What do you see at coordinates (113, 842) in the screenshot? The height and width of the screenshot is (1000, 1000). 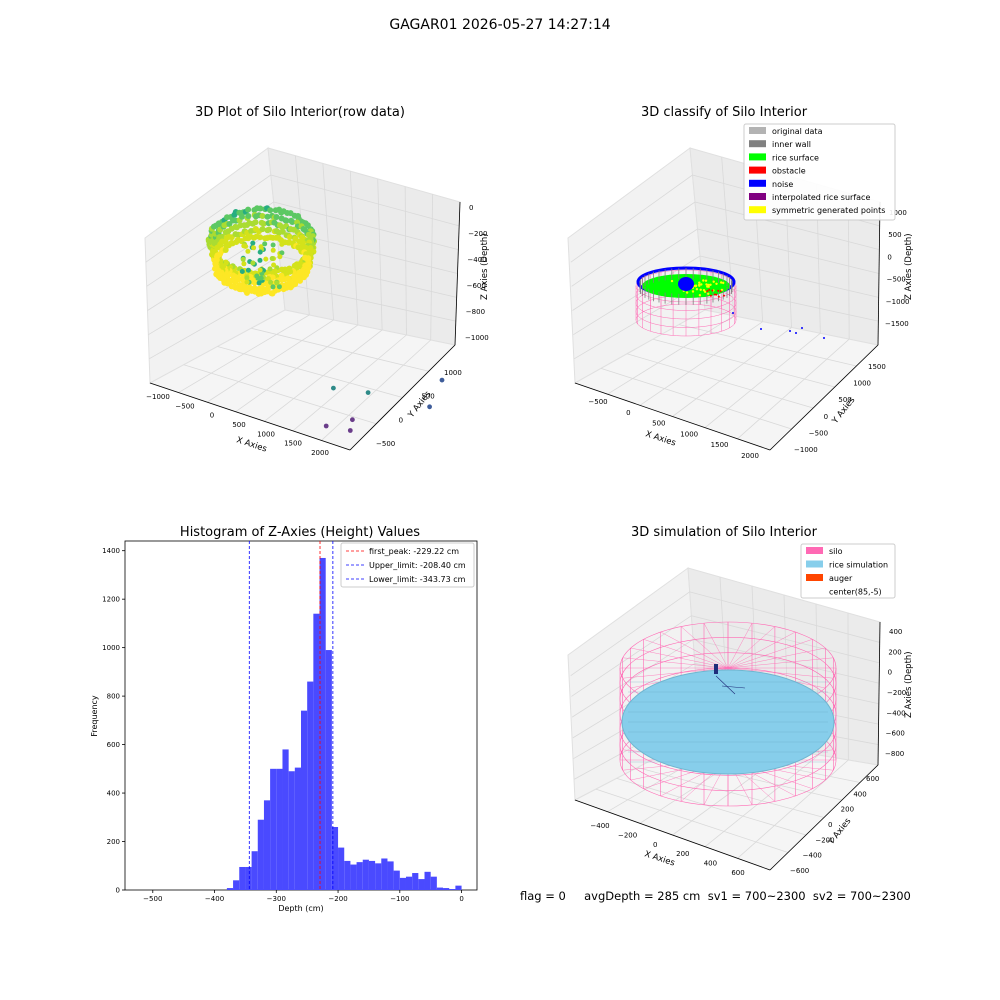 I see `y-tick-label: 200` at bounding box center [113, 842].